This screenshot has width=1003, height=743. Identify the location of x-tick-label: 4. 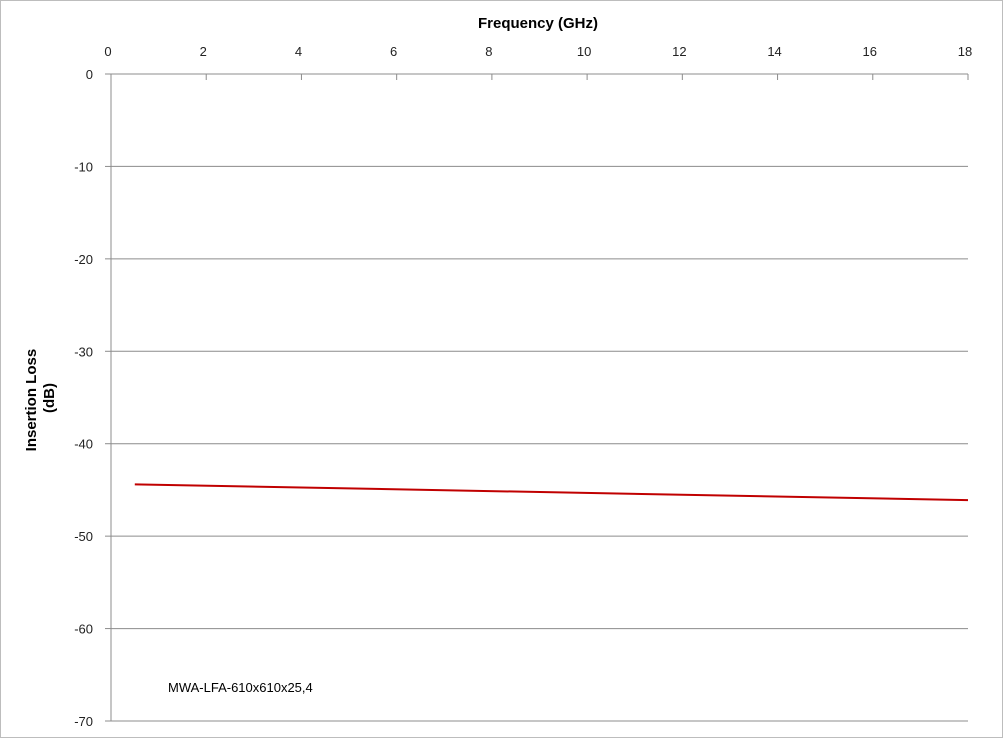
(298, 51).